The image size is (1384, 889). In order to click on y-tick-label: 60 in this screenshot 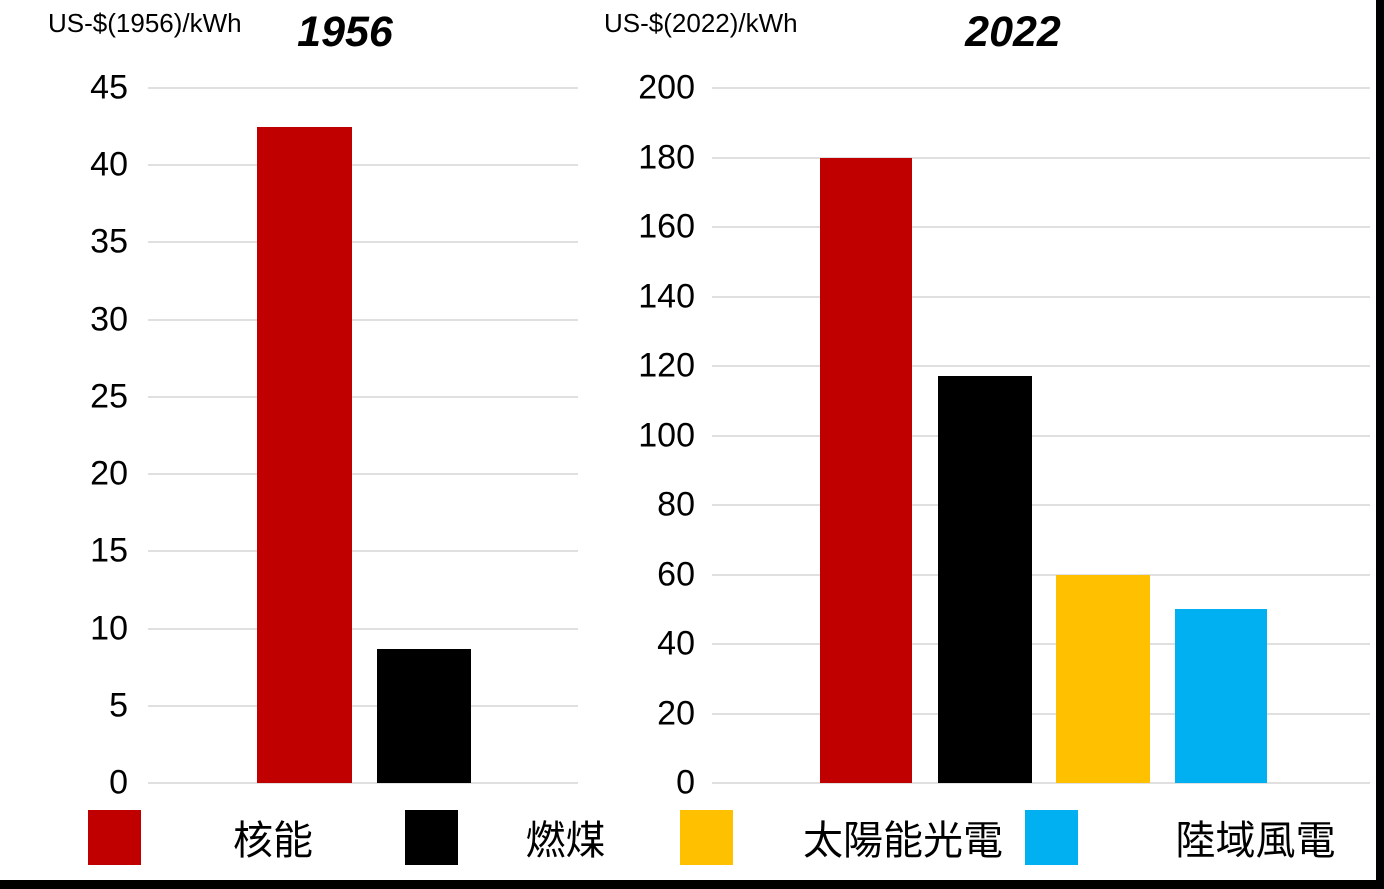, I will do `click(676, 574)`.